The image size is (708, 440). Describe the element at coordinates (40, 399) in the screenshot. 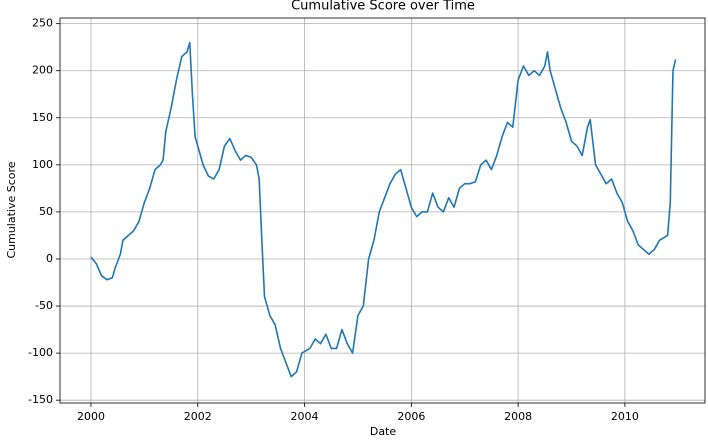

I see `y-tick-label: -150` at that location.